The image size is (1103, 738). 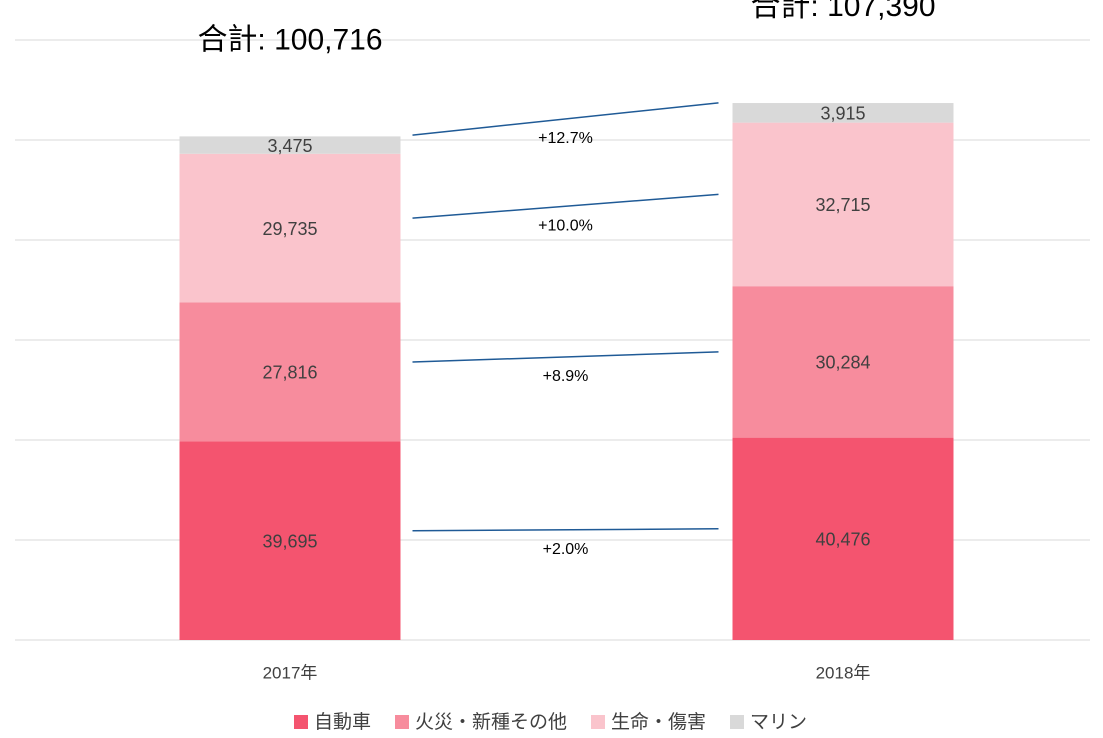 I want to click on value-label: 27,816, so click(x=289, y=373).